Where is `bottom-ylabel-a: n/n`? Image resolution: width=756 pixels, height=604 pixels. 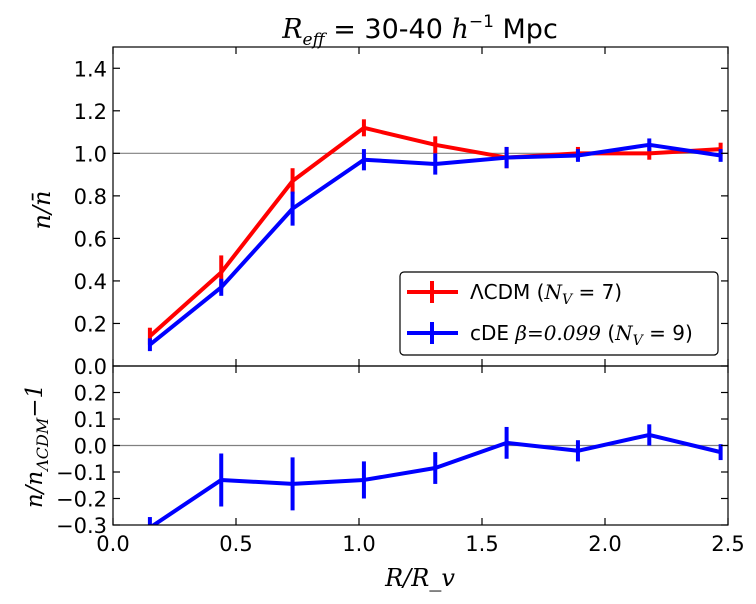
bottom-ylabel-a: n/n is located at coordinates (35, 489).